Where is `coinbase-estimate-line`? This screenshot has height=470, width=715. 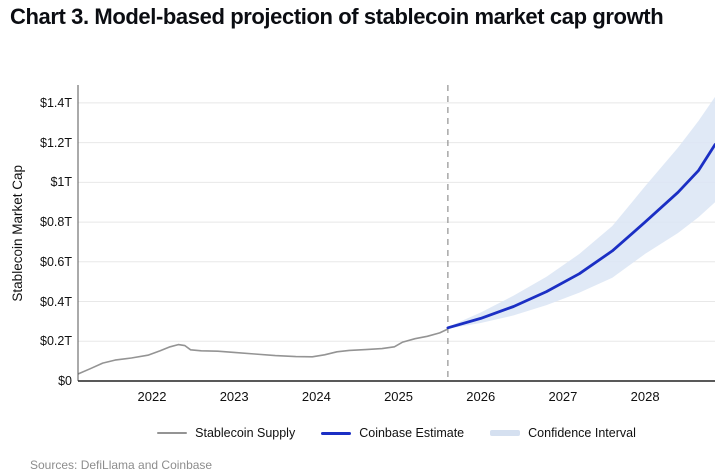
coinbase-estimate-line is located at coordinates (580, 236).